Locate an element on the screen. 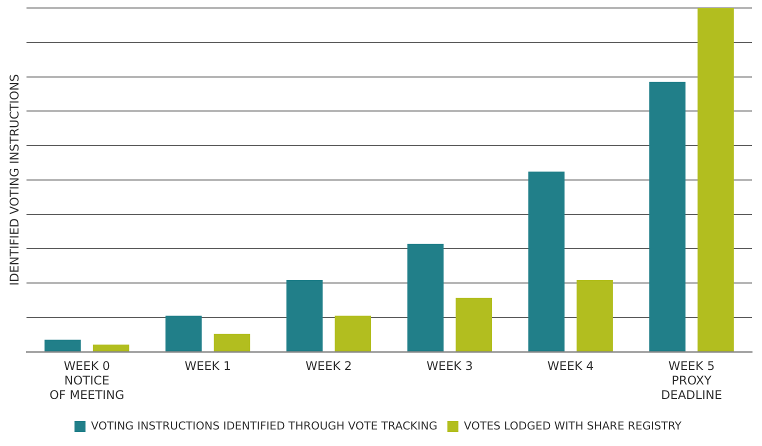  y-axis-title: IDENTIFIED VOTING INSTRUCTIONS is located at coordinates (14, 180).